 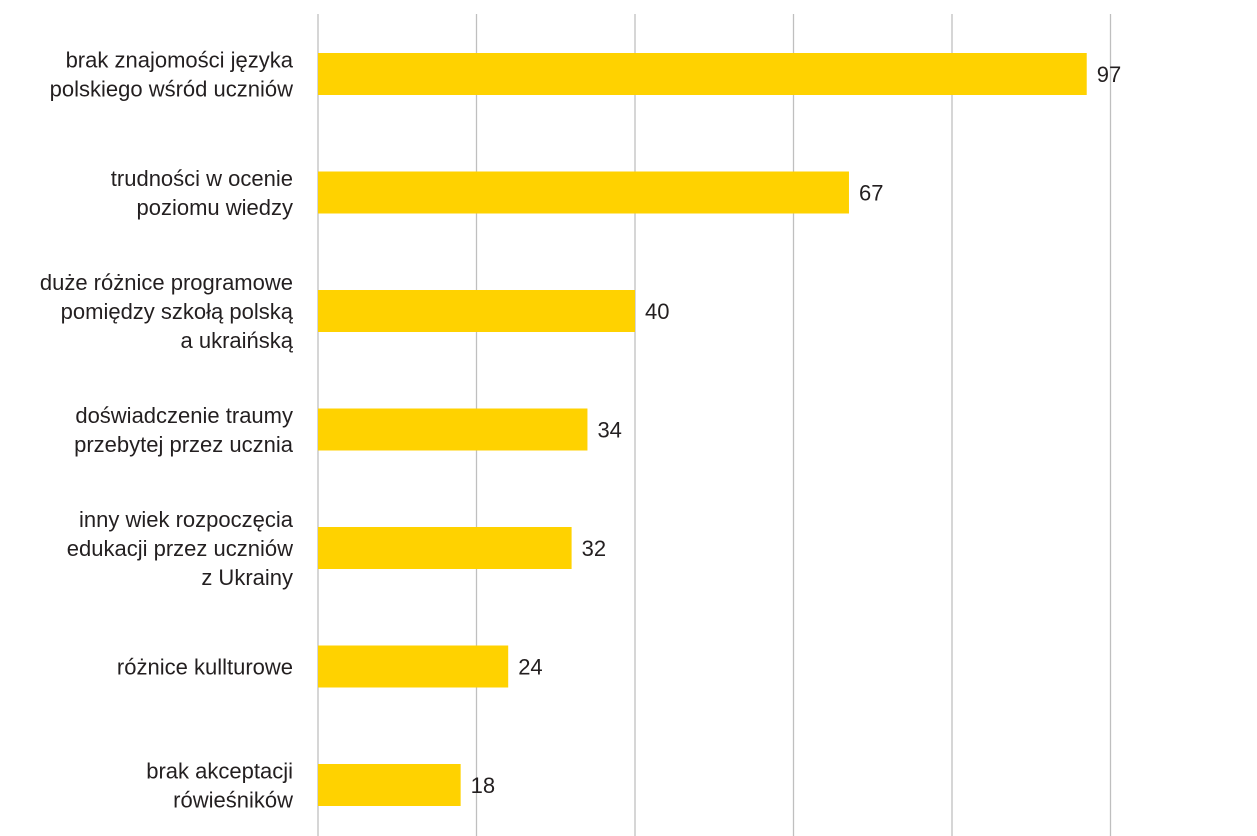 I want to click on category-label-line: inny wiek rozpoczęcia, so click(x=186, y=519).